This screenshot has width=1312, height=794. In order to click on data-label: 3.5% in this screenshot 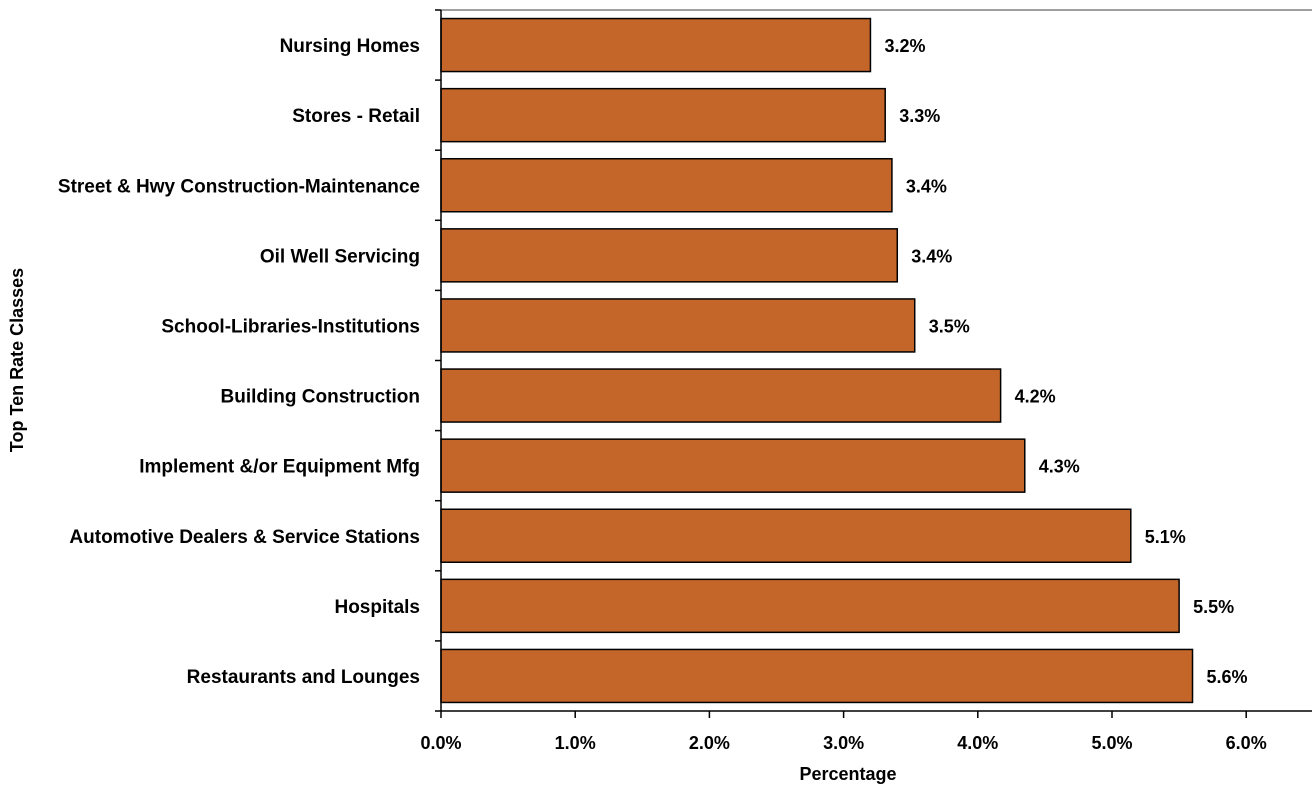, I will do `click(949, 326)`.